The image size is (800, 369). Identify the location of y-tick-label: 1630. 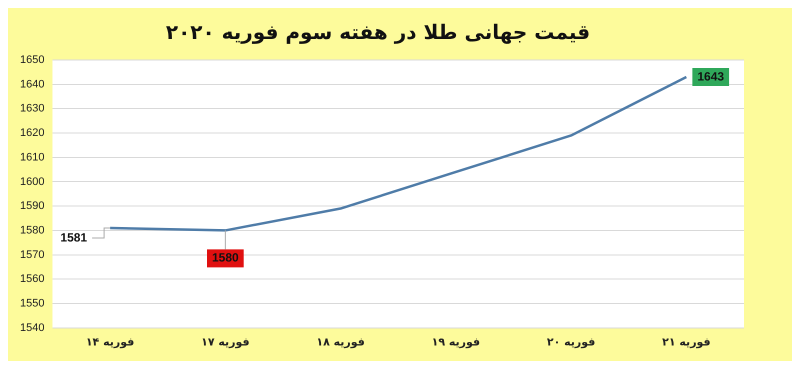
(32, 108).